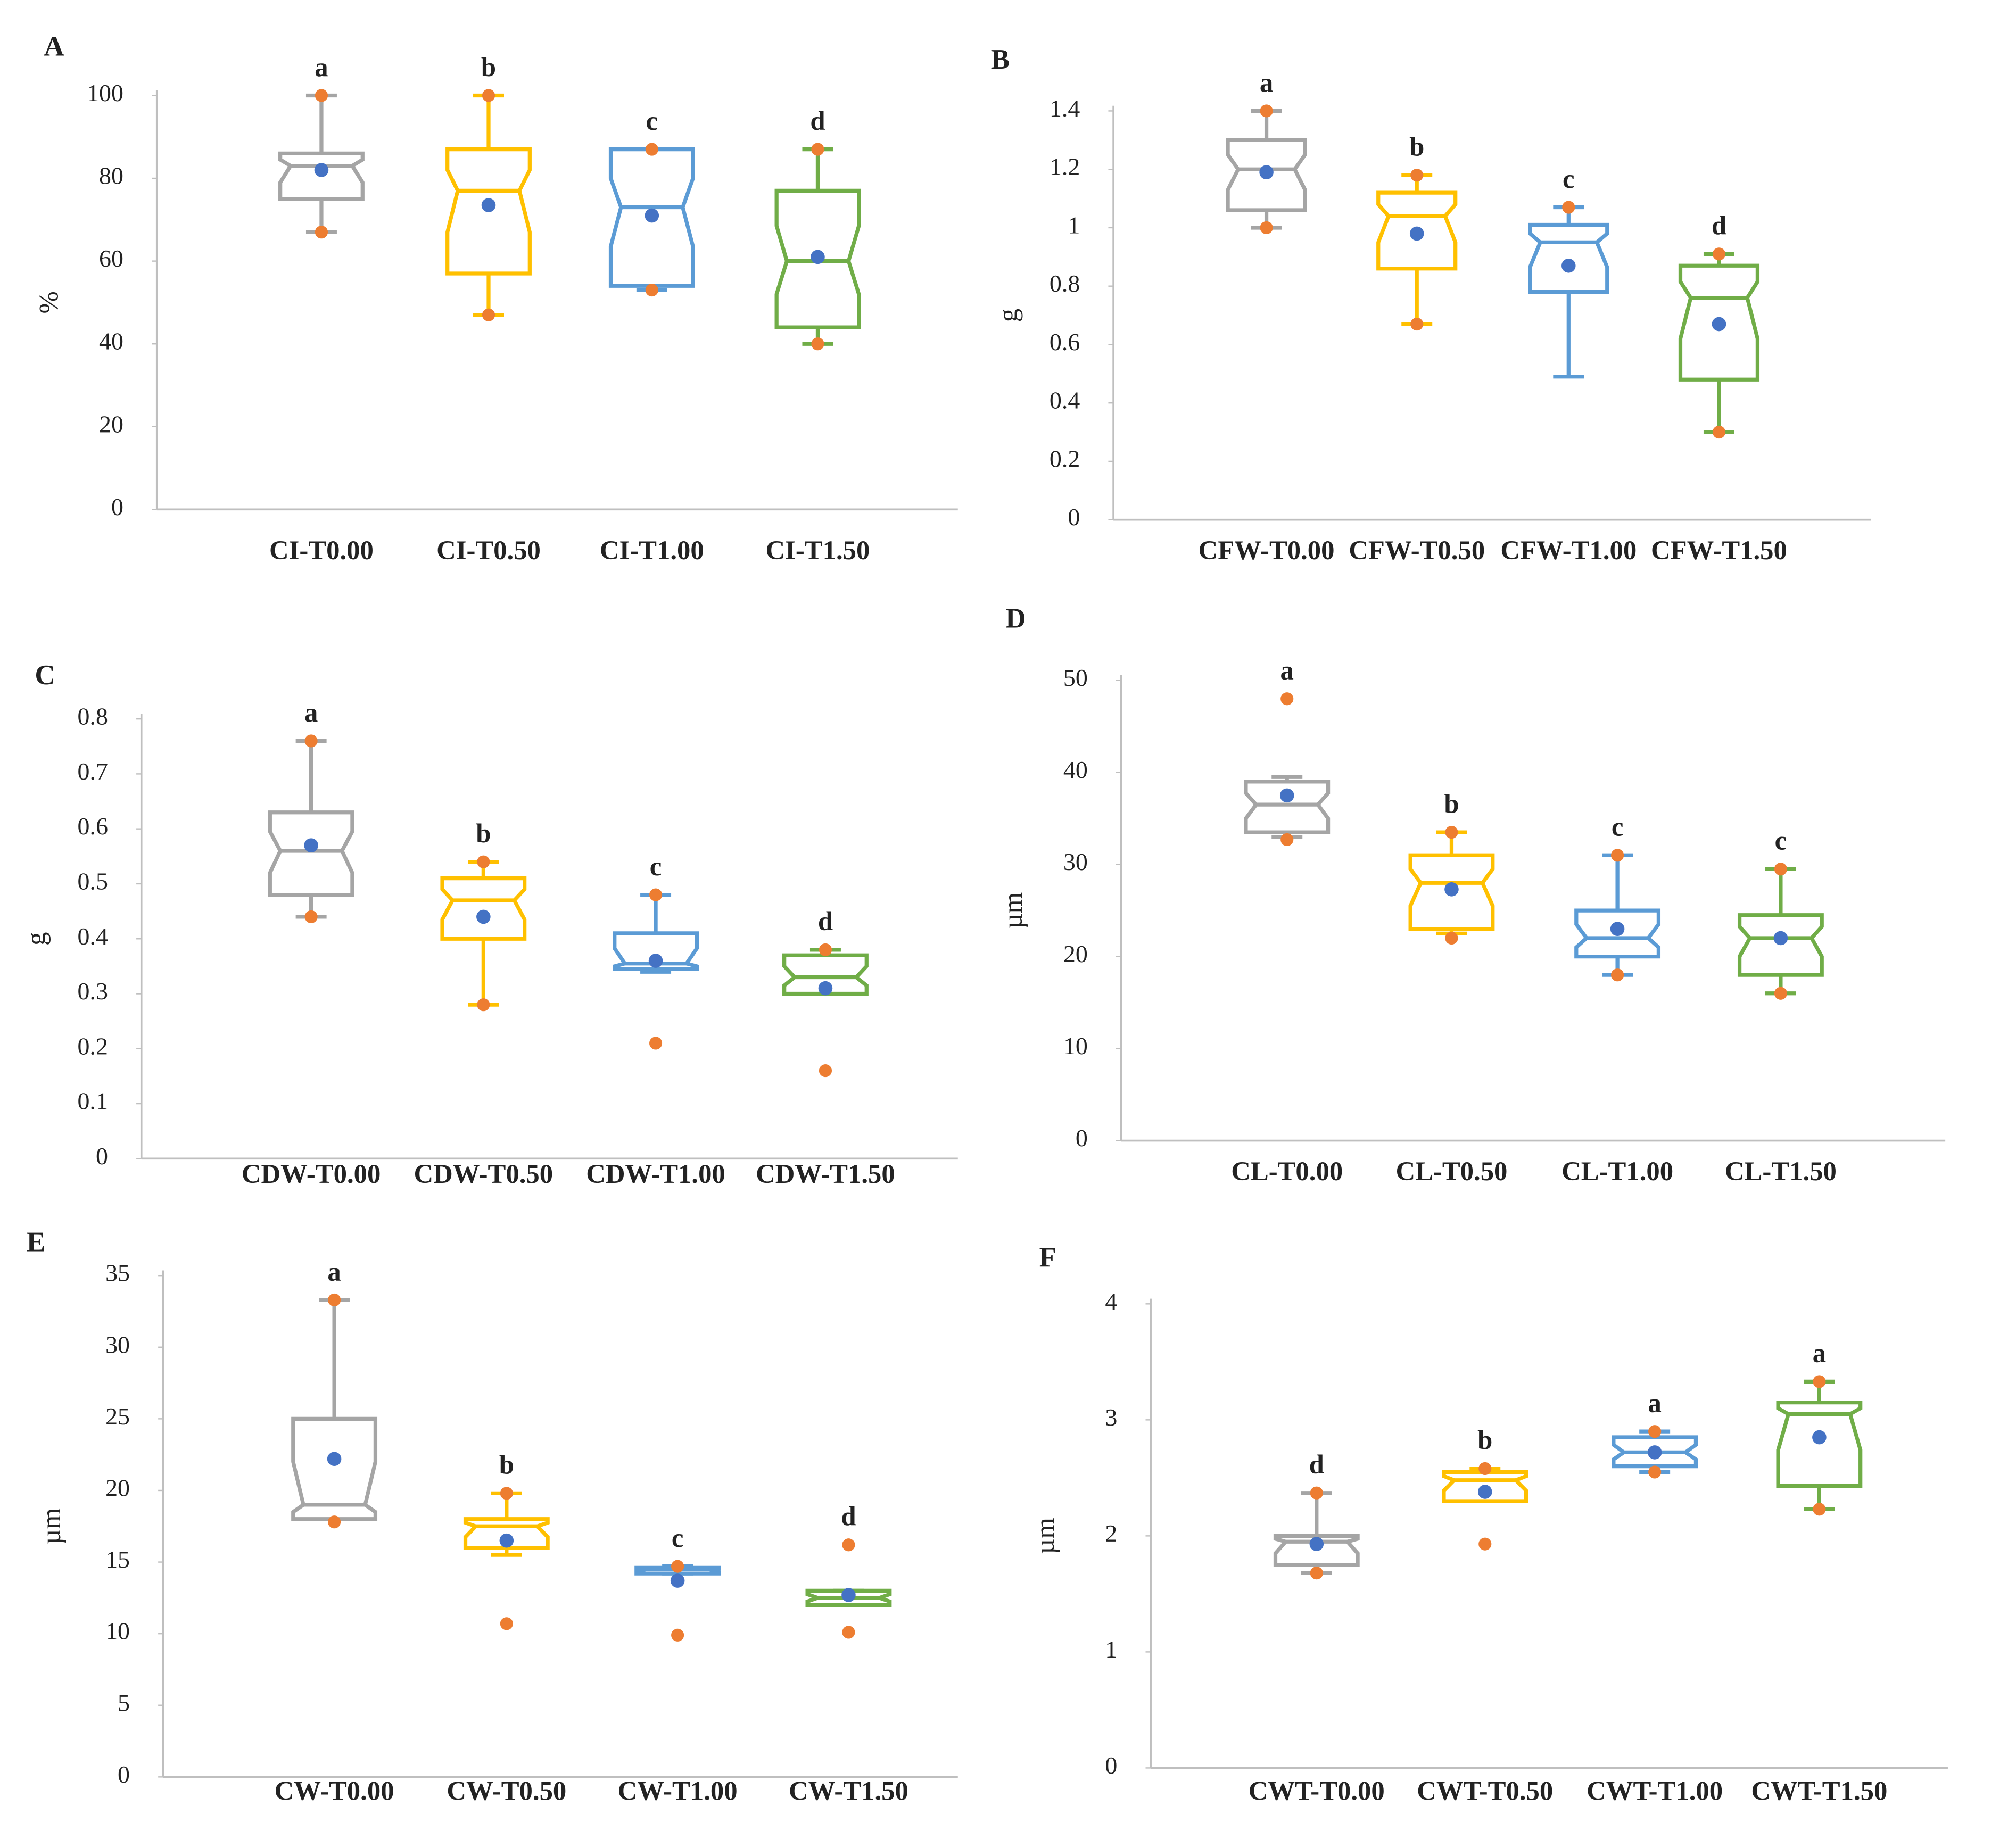  I want to click on panel-label: B, so click(1001, 60).